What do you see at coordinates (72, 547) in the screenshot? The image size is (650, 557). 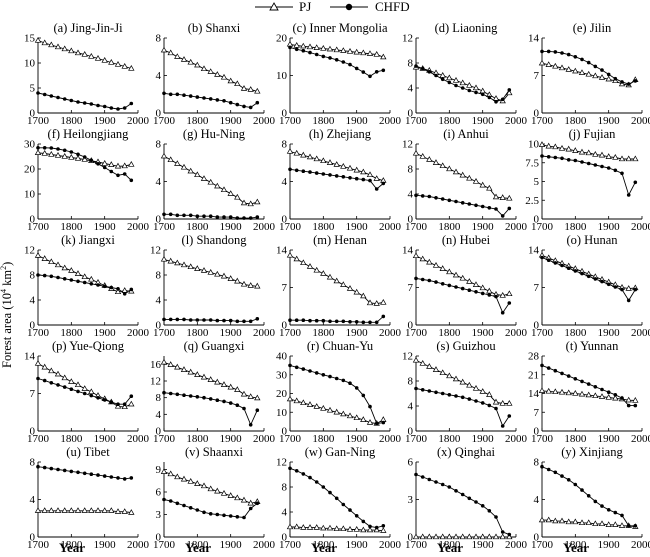 I see `x-axis-label-col1: Year` at bounding box center [72, 547].